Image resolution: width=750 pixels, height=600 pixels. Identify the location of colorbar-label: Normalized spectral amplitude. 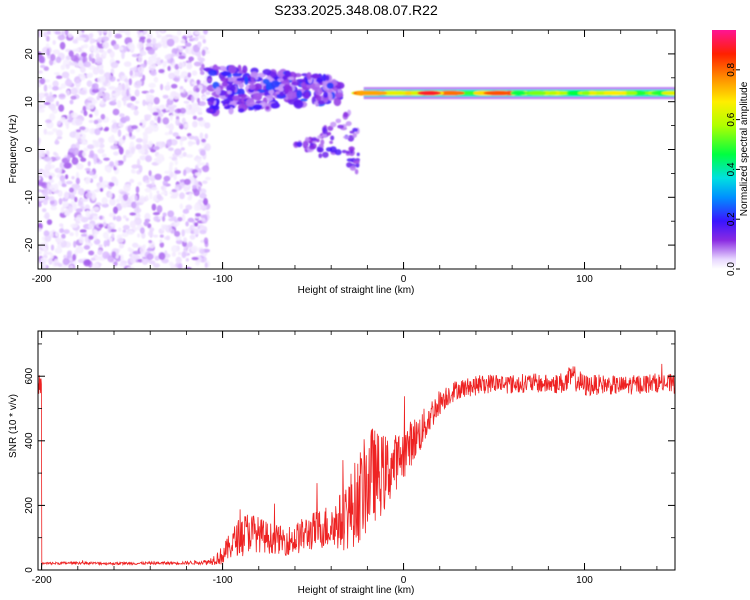
(744, 148).